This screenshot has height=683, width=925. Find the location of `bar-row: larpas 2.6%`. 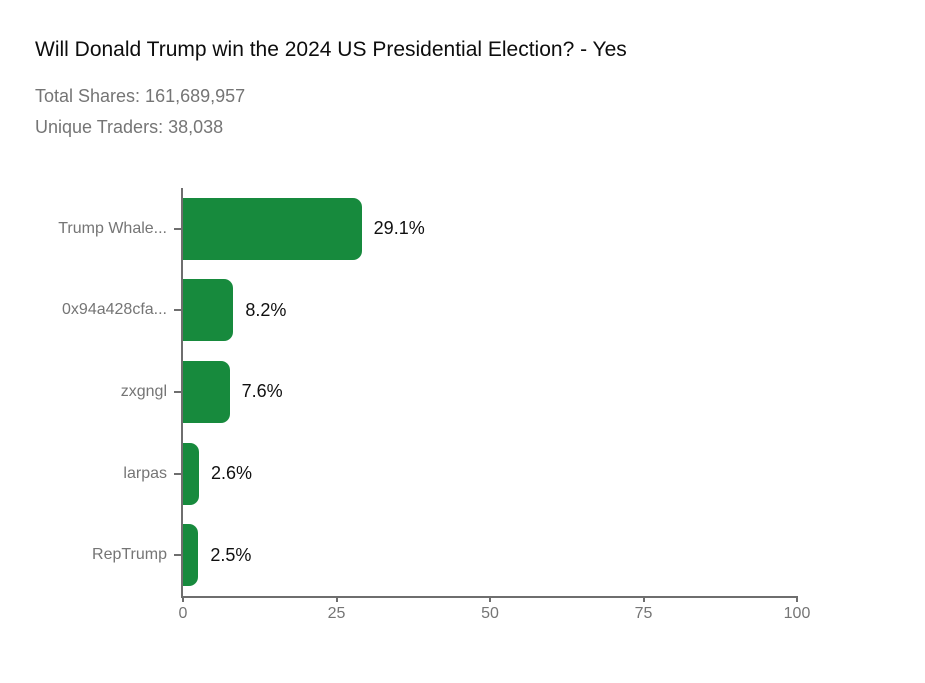

bar-row: larpas 2.6% is located at coordinates (460, 474).